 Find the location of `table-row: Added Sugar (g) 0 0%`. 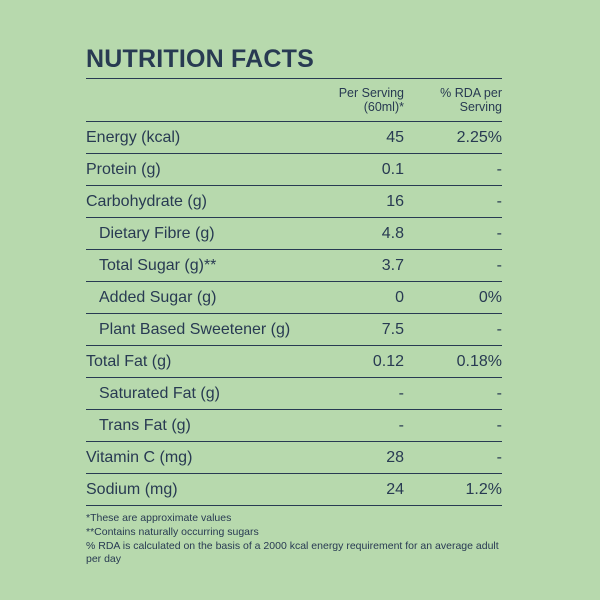

table-row: Added Sugar (g) 0 0% is located at coordinates (294, 298).